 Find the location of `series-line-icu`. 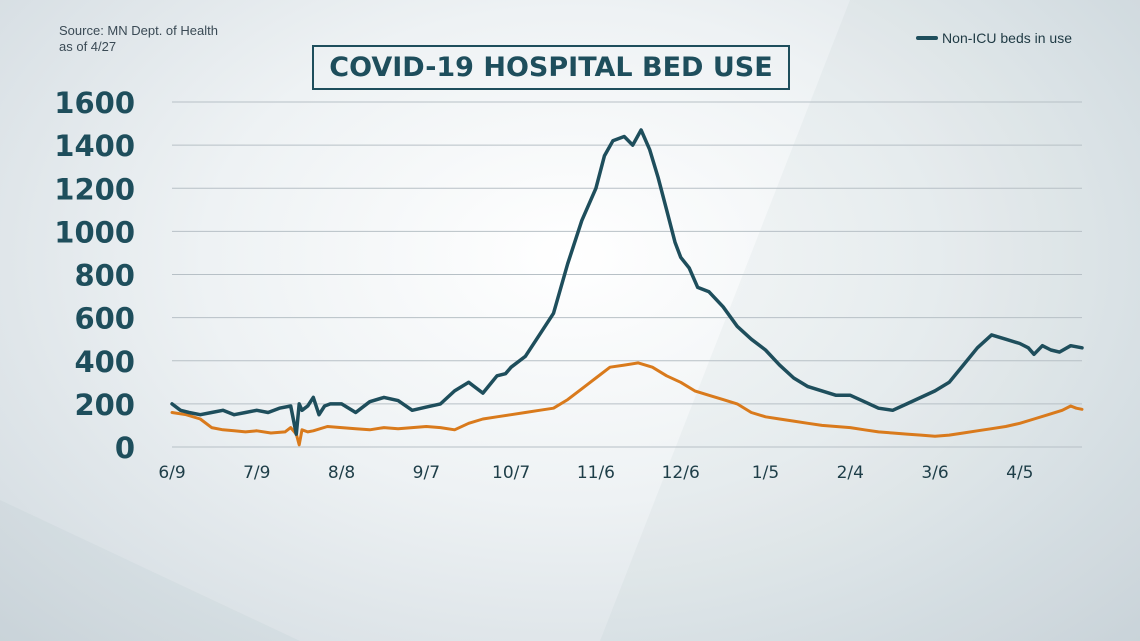

series-line-icu is located at coordinates (627, 404).